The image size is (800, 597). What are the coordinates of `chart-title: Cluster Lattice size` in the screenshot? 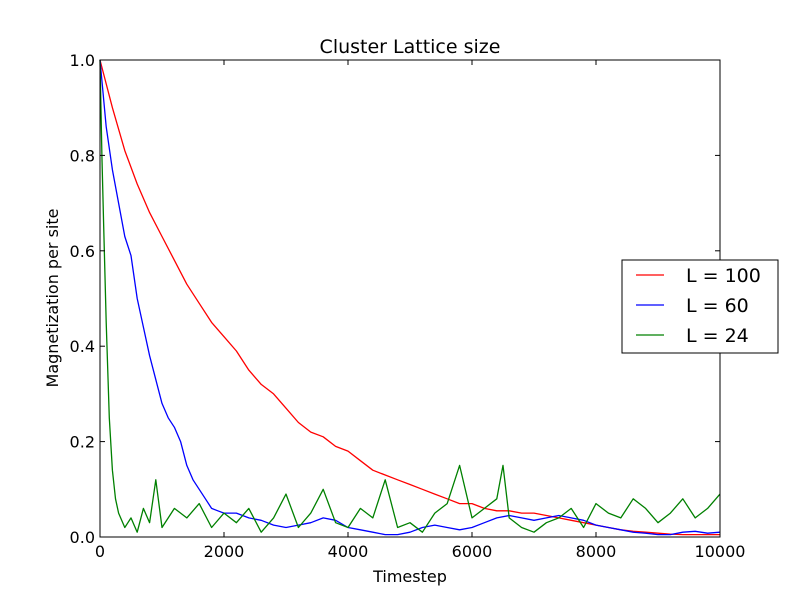 It's located at (410, 47).